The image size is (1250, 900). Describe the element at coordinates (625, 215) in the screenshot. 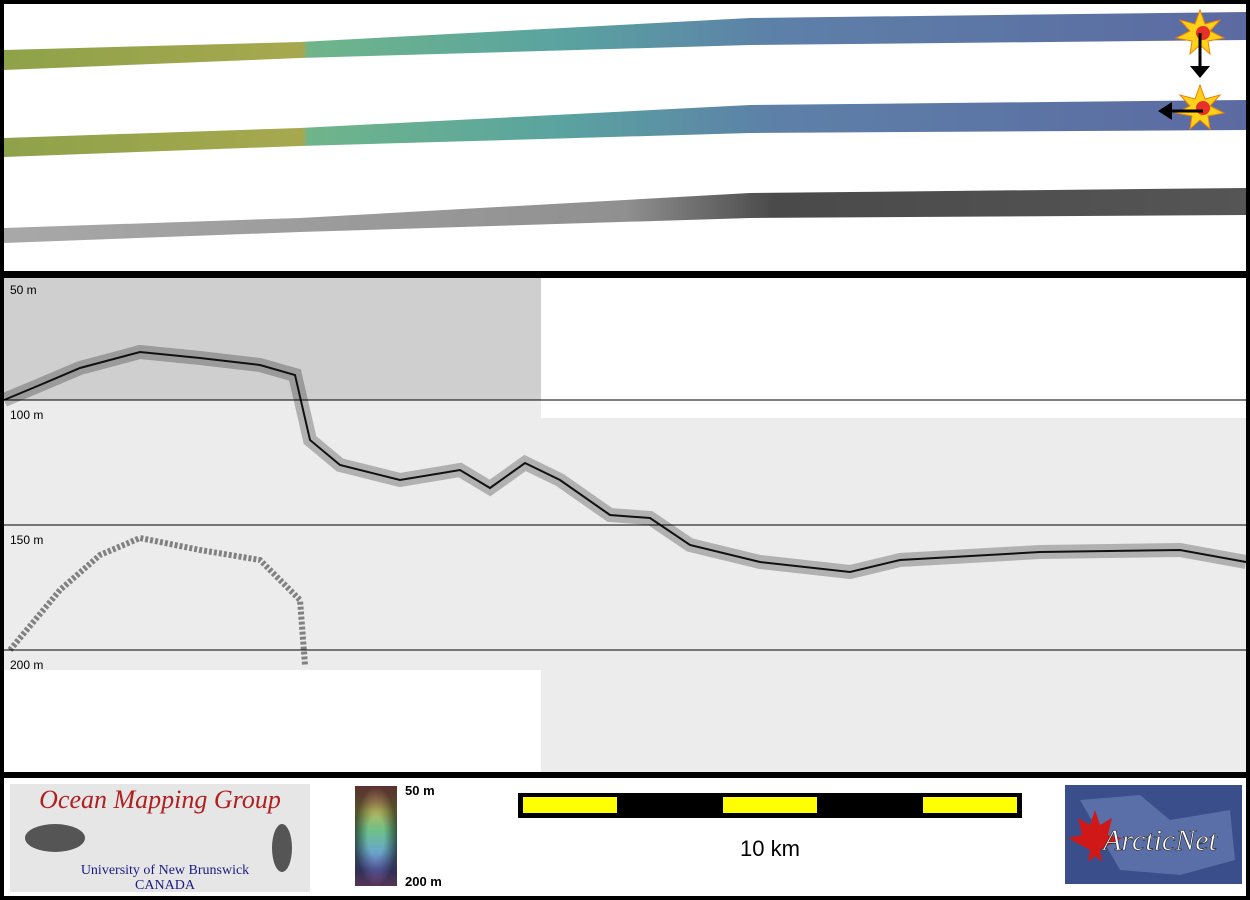

I see `backscatter-swath` at that location.